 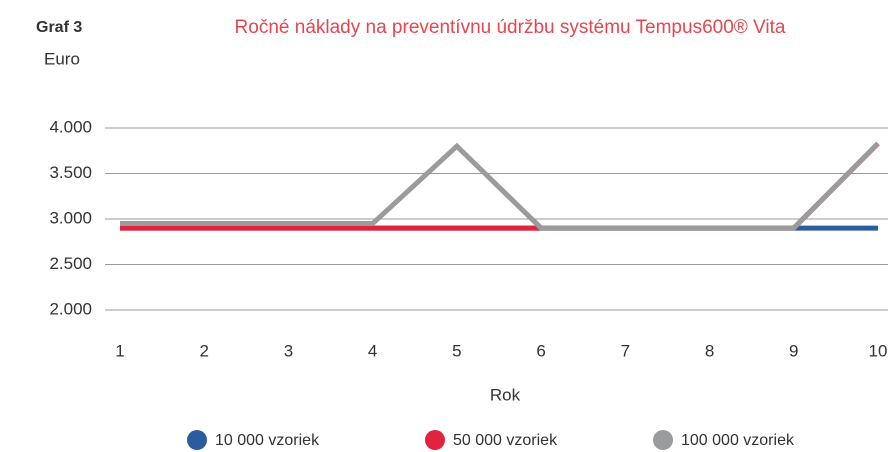 What do you see at coordinates (456, 350) in the screenshot?
I see `x-tick-label: 5` at bounding box center [456, 350].